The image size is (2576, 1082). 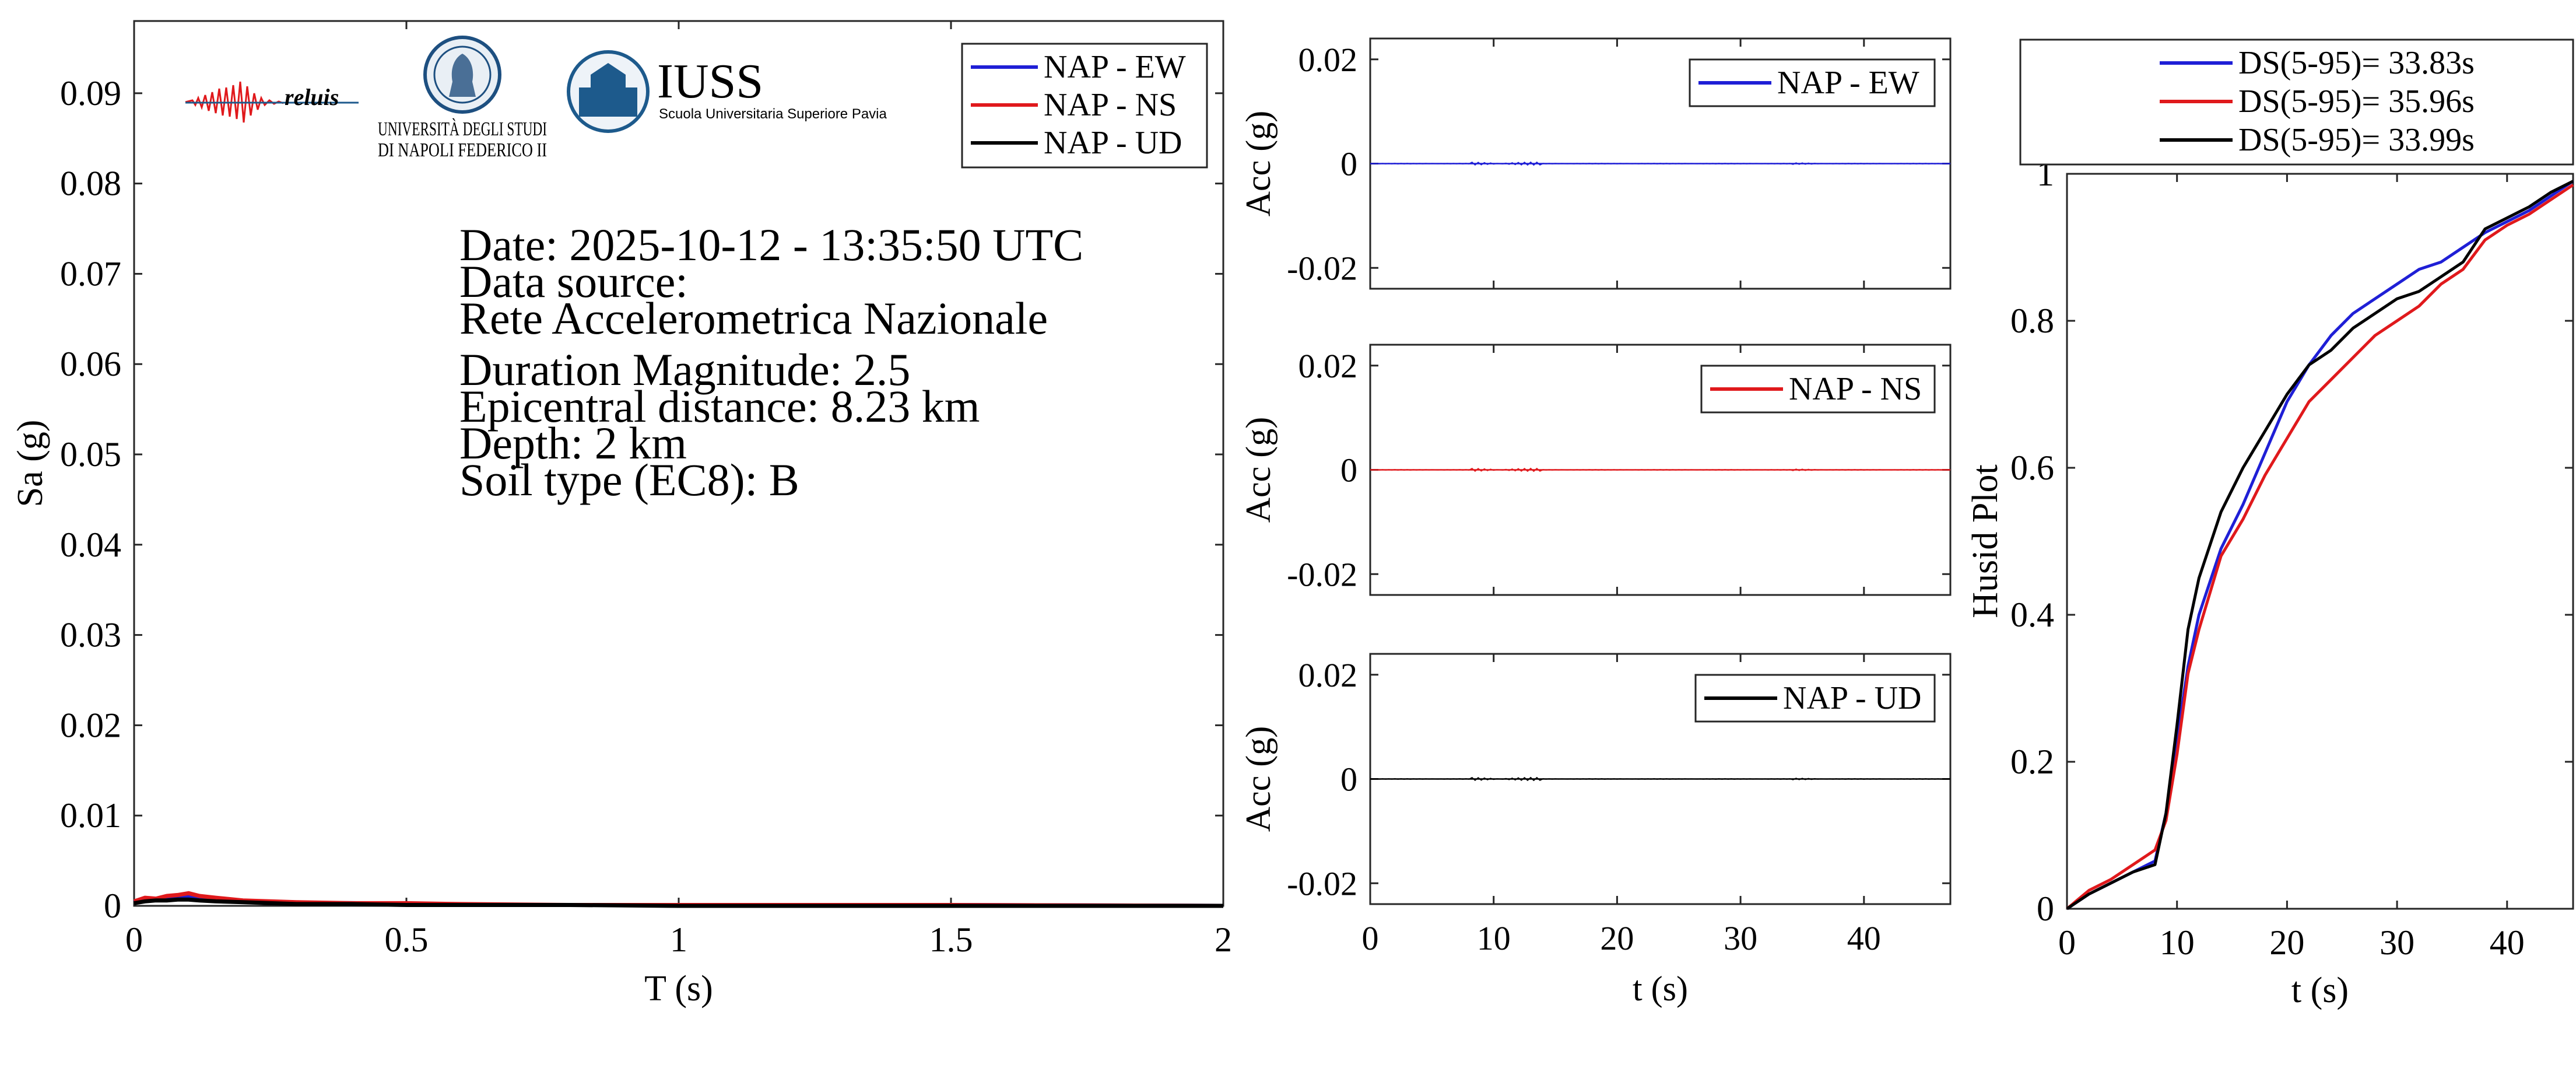 What do you see at coordinates (2356, 101) in the screenshot?
I see `husid-legend-label-1: DS(5-95)= 35.96s` at bounding box center [2356, 101].